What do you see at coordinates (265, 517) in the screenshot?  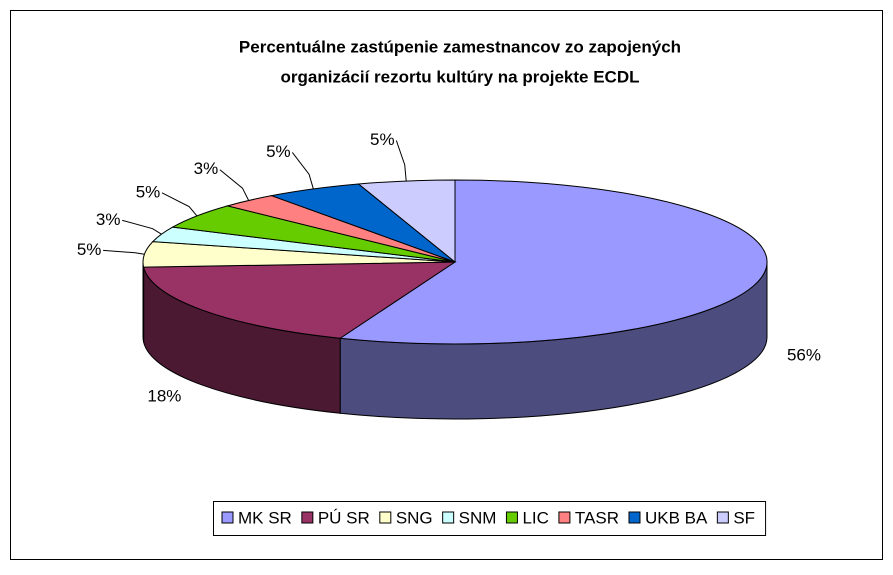 I see `legend-label: MK SR` at bounding box center [265, 517].